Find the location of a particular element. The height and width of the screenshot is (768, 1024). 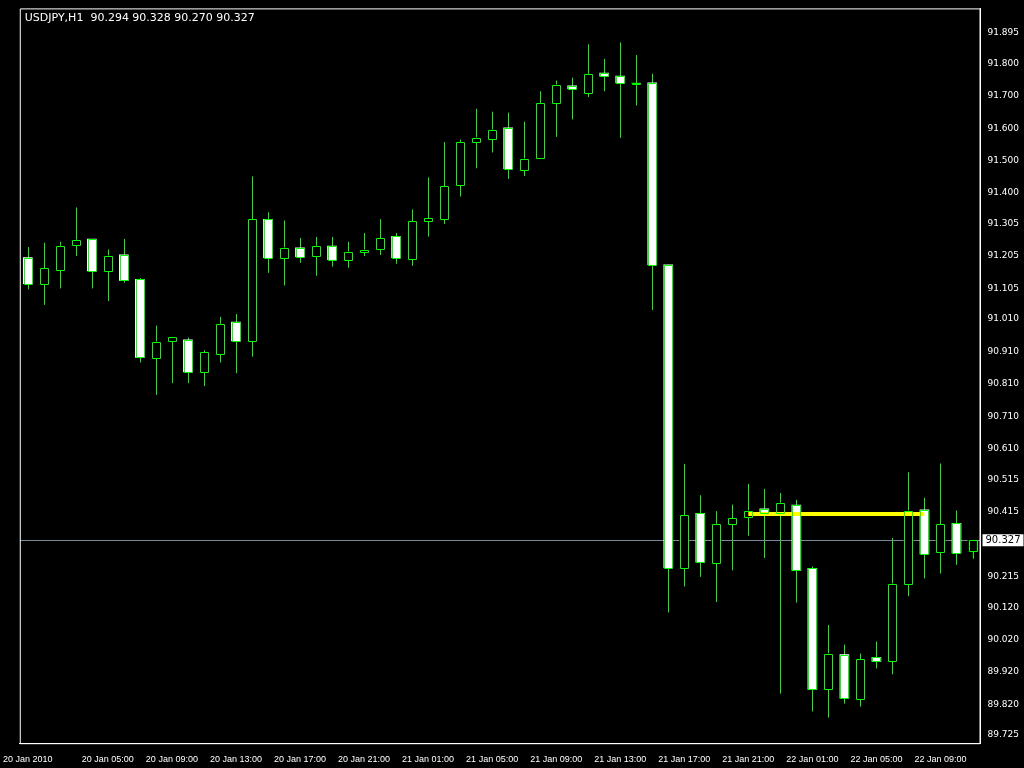

y-tick-label: 90.215 is located at coordinates (1003, 575).